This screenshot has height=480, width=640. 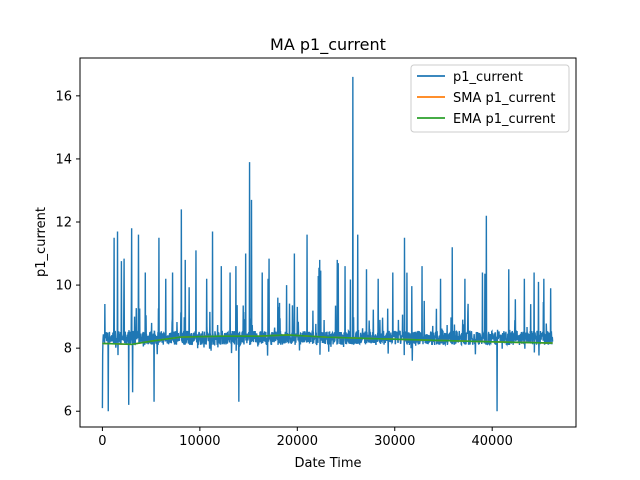 What do you see at coordinates (327, 340) in the screenshot?
I see `series-line-ema-p1-current` at bounding box center [327, 340].